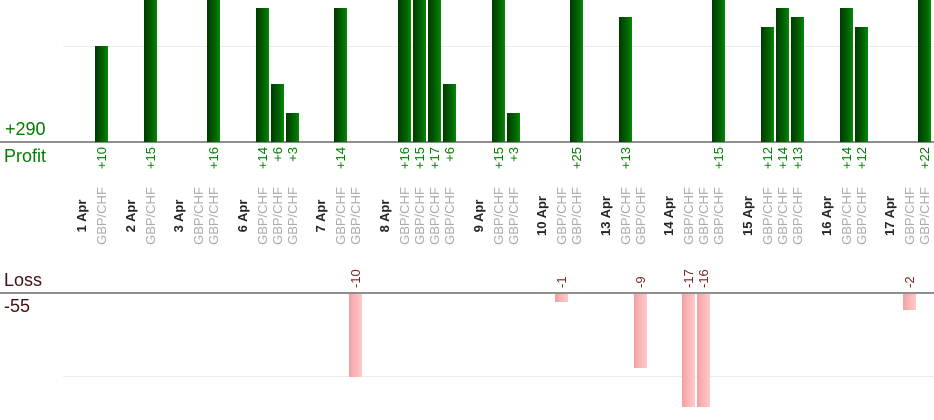 The width and height of the screenshot is (934, 420). Describe the element at coordinates (478, 216) in the screenshot. I see `date-label: 9 Apr` at that location.